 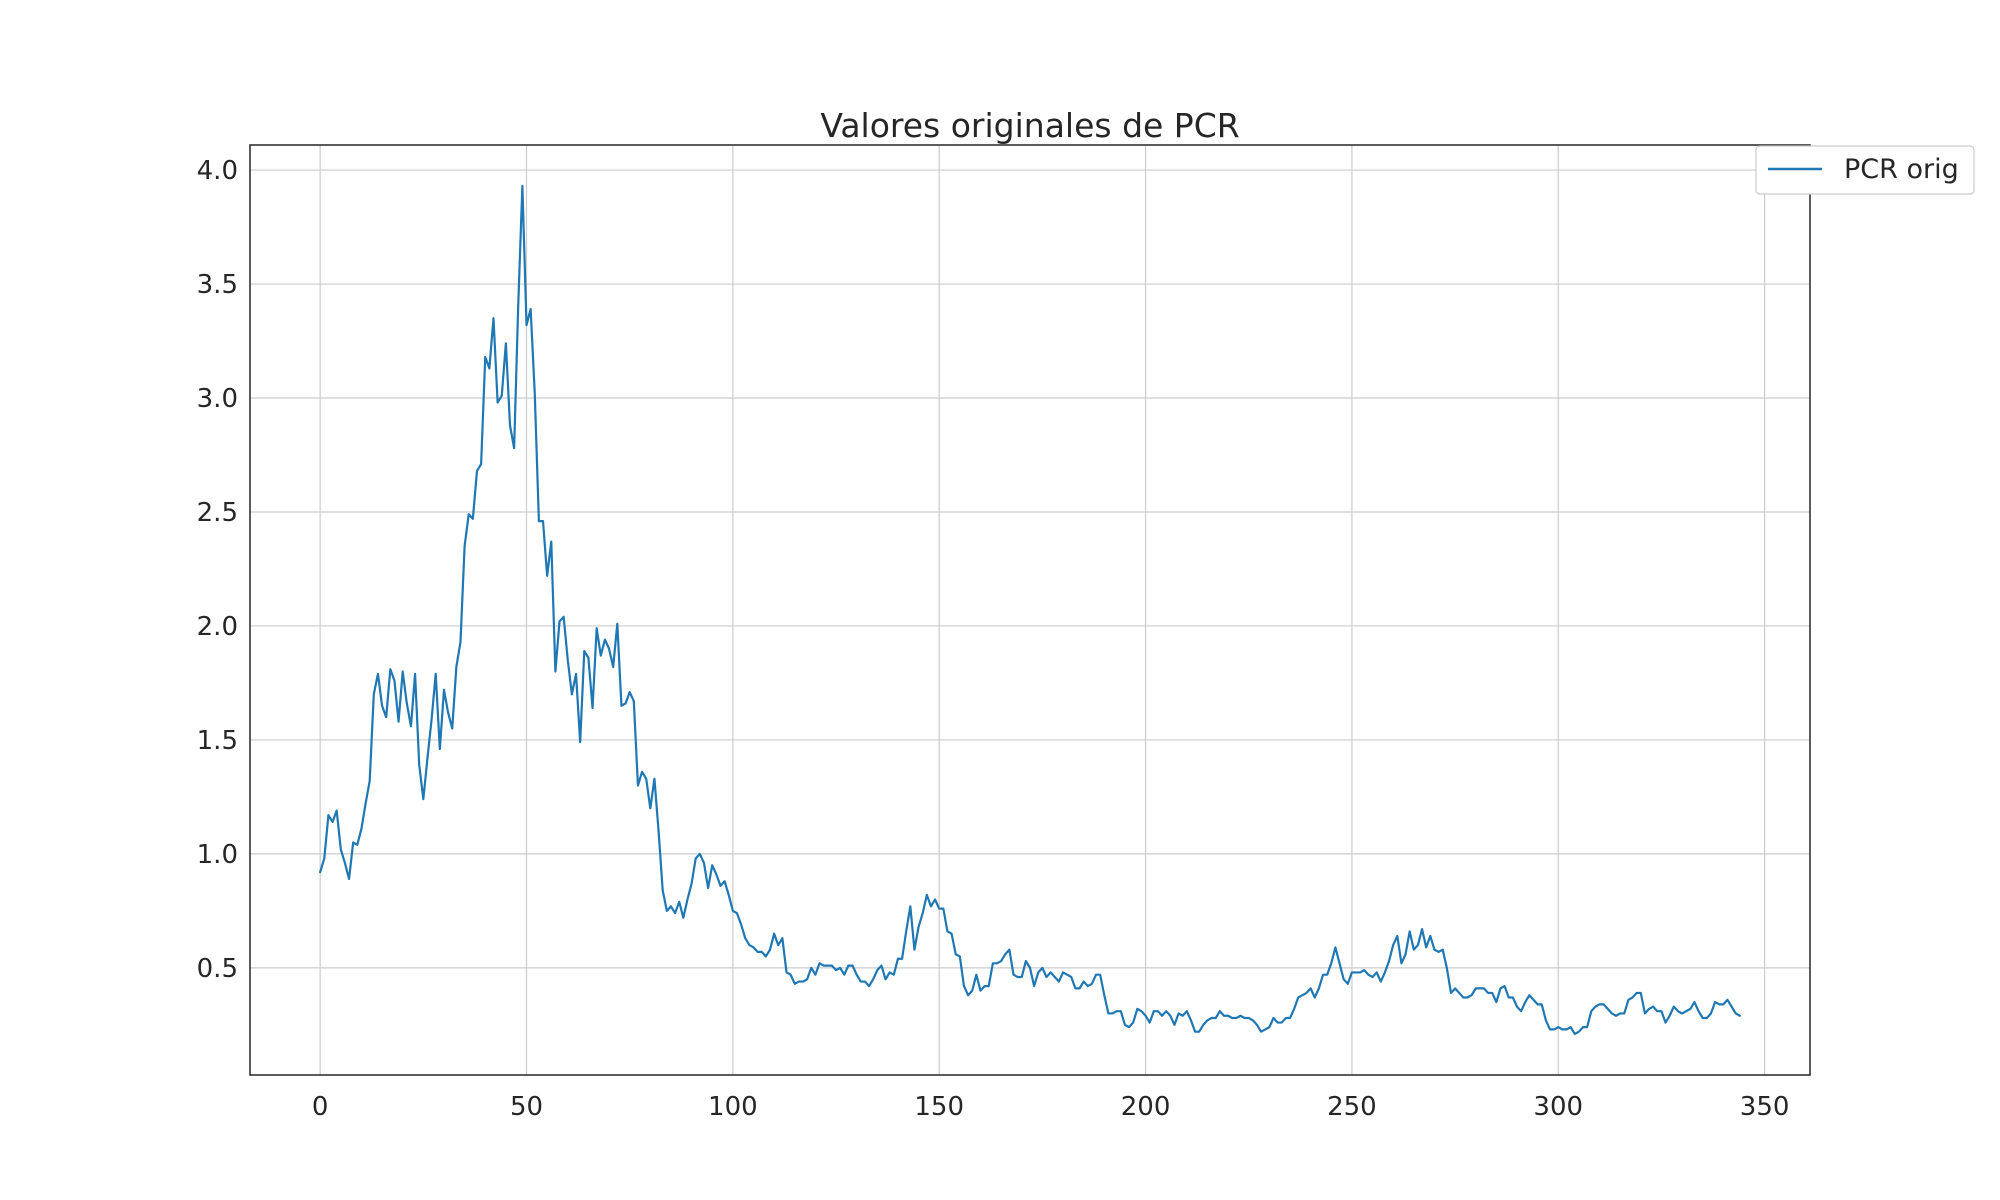 What do you see at coordinates (217, 285) in the screenshot?
I see `y-tick-label: 3.5` at bounding box center [217, 285].